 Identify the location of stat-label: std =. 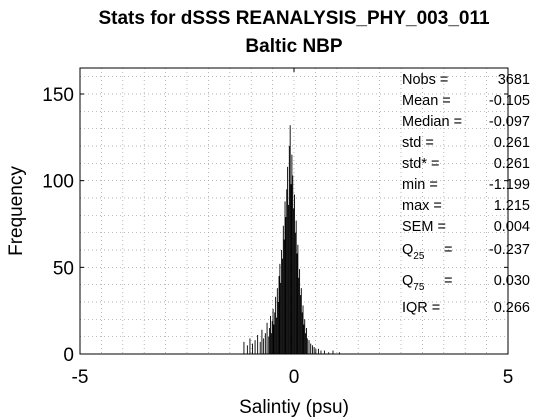
(418, 143).